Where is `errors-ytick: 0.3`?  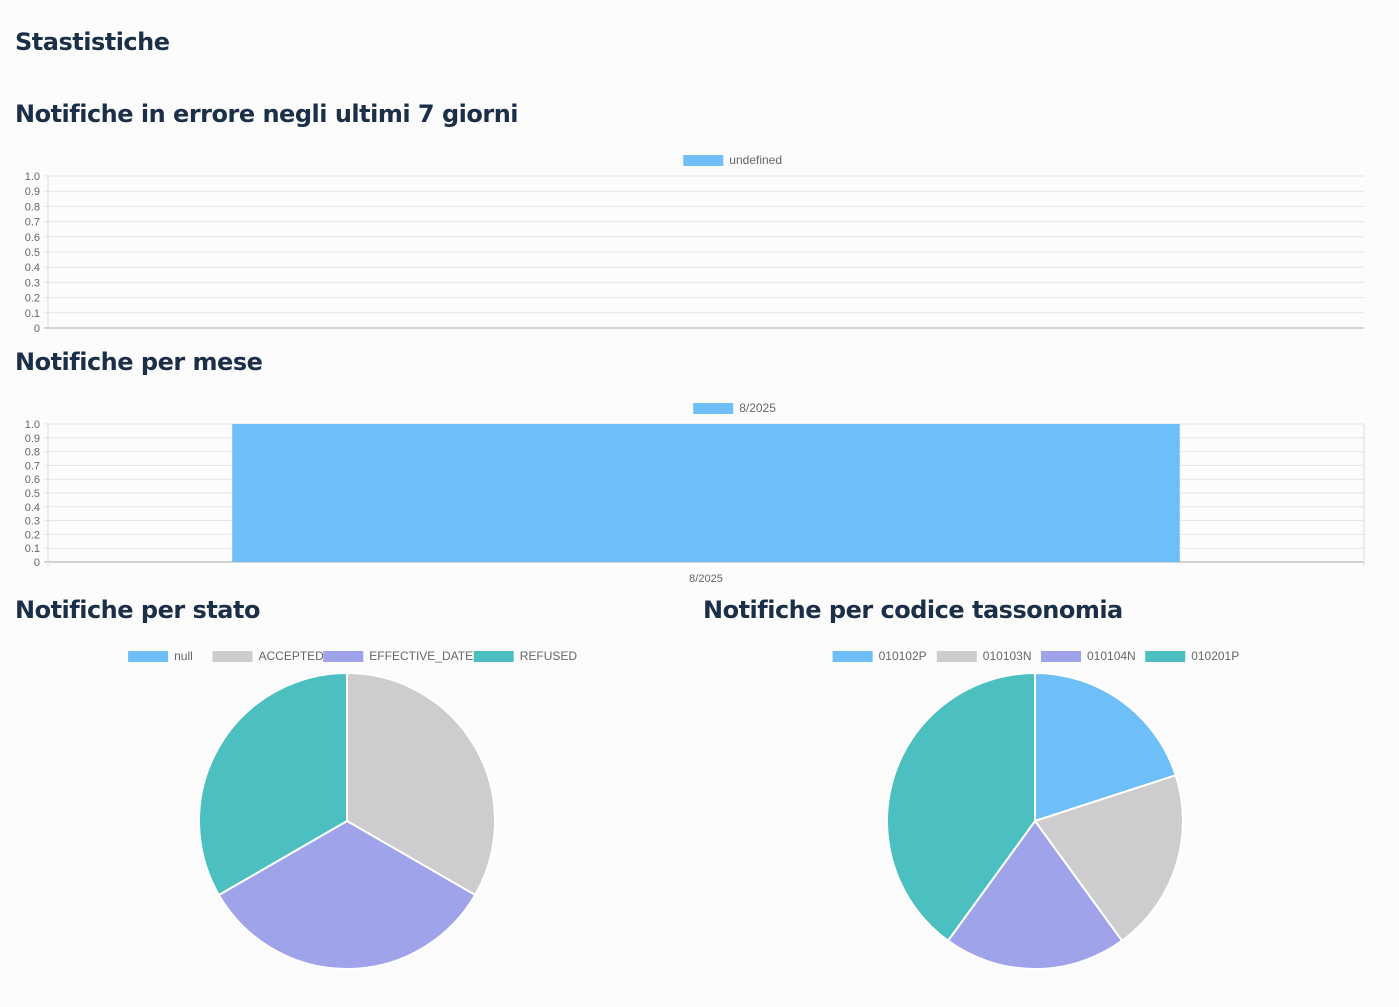
errors-ytick: 0.3 is located at coordinates (32, 283).